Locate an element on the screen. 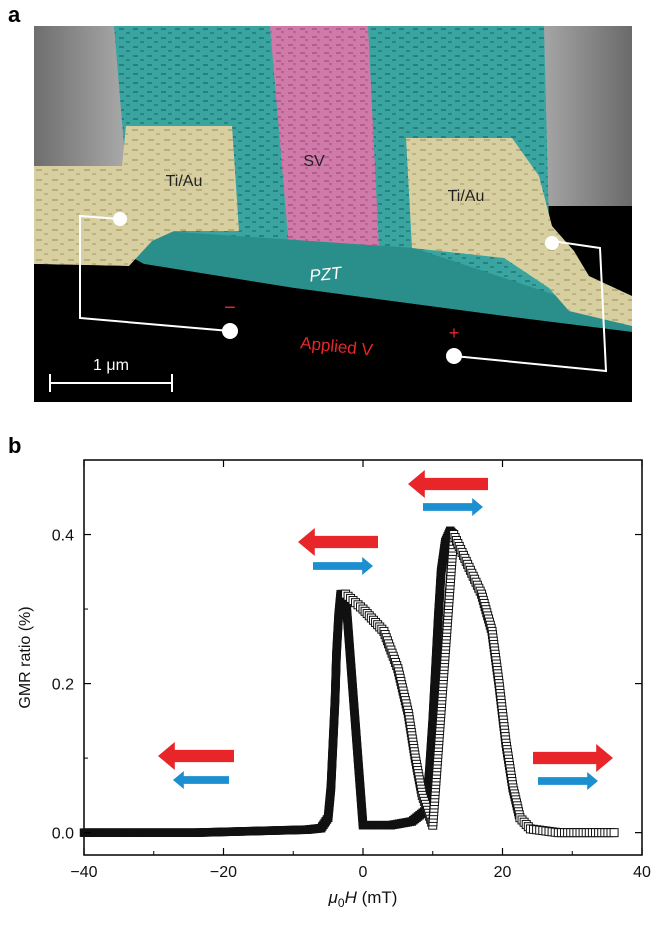 The width and height of the screenshot is (654, 933). pzt-band is located at coordinates (379, 280).